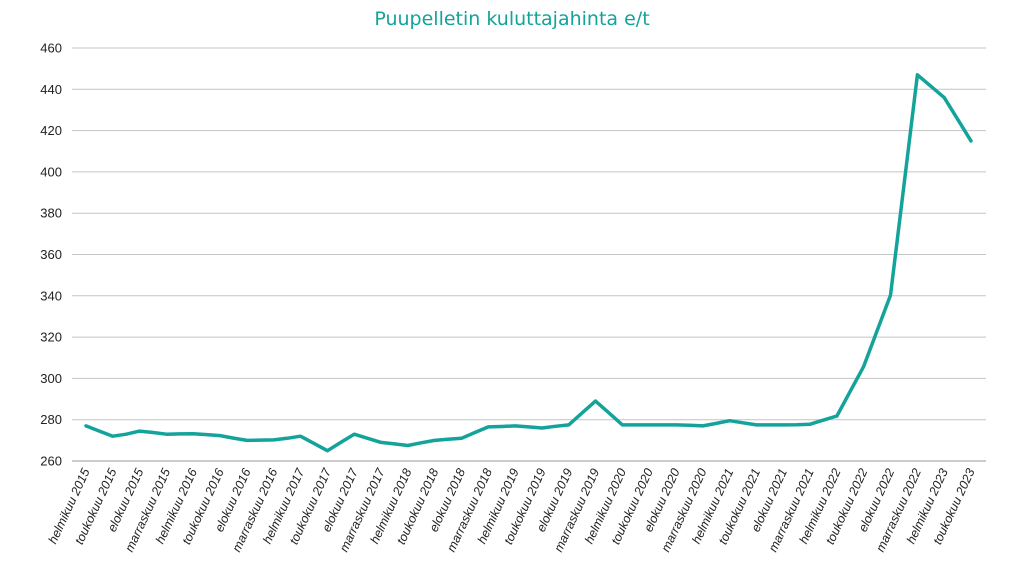  What do you see at coordinates (51, 171) in the screenshot?
I see `y-tick-label: 400` at bounding box center [51, 171].